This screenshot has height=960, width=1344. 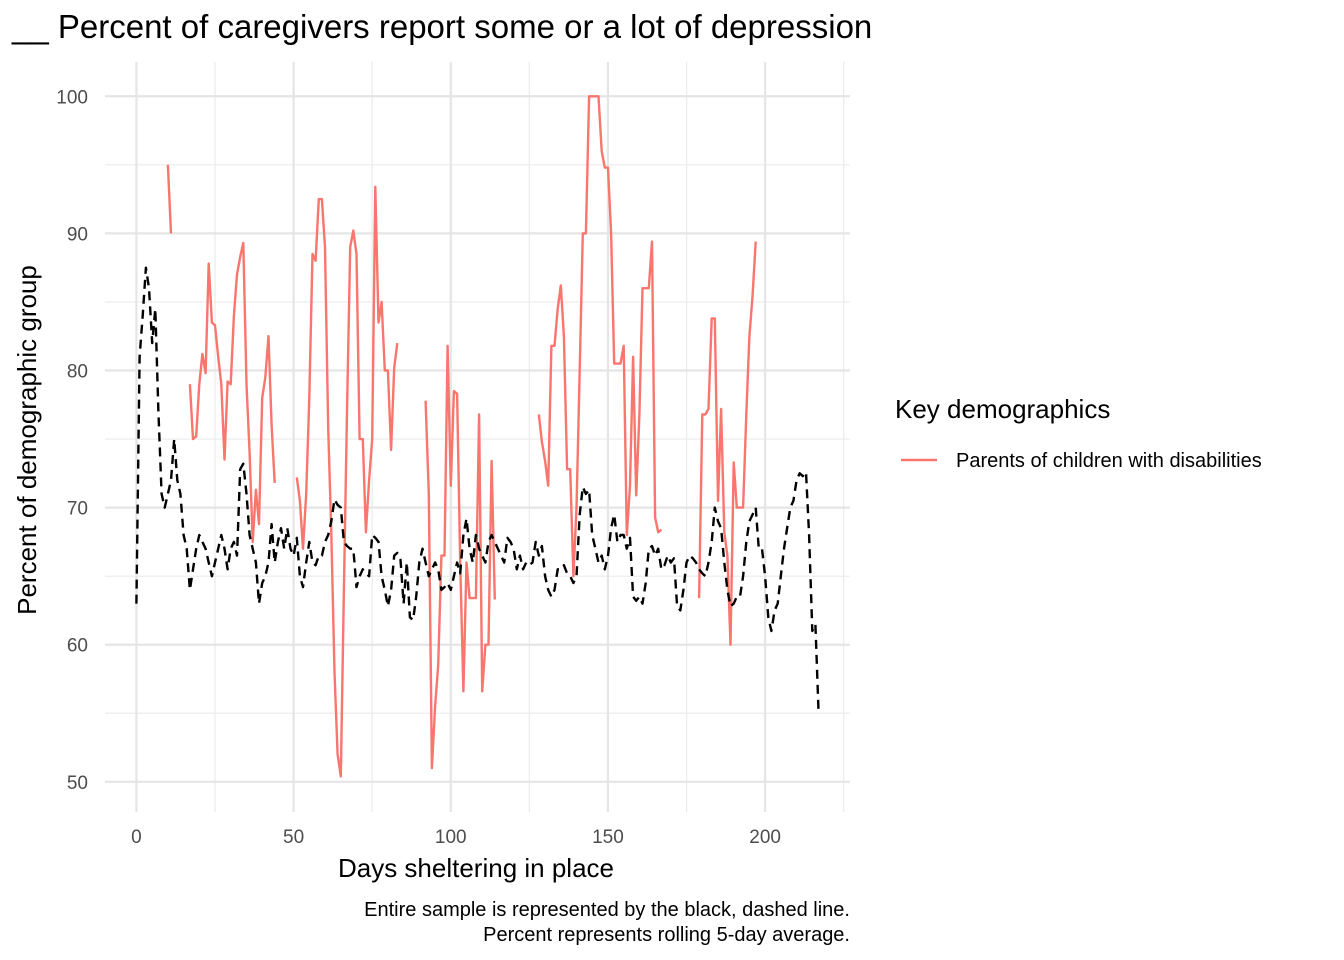 I want to click on x-axis-title: Days sheltering in place, so click(x=476, y=868).